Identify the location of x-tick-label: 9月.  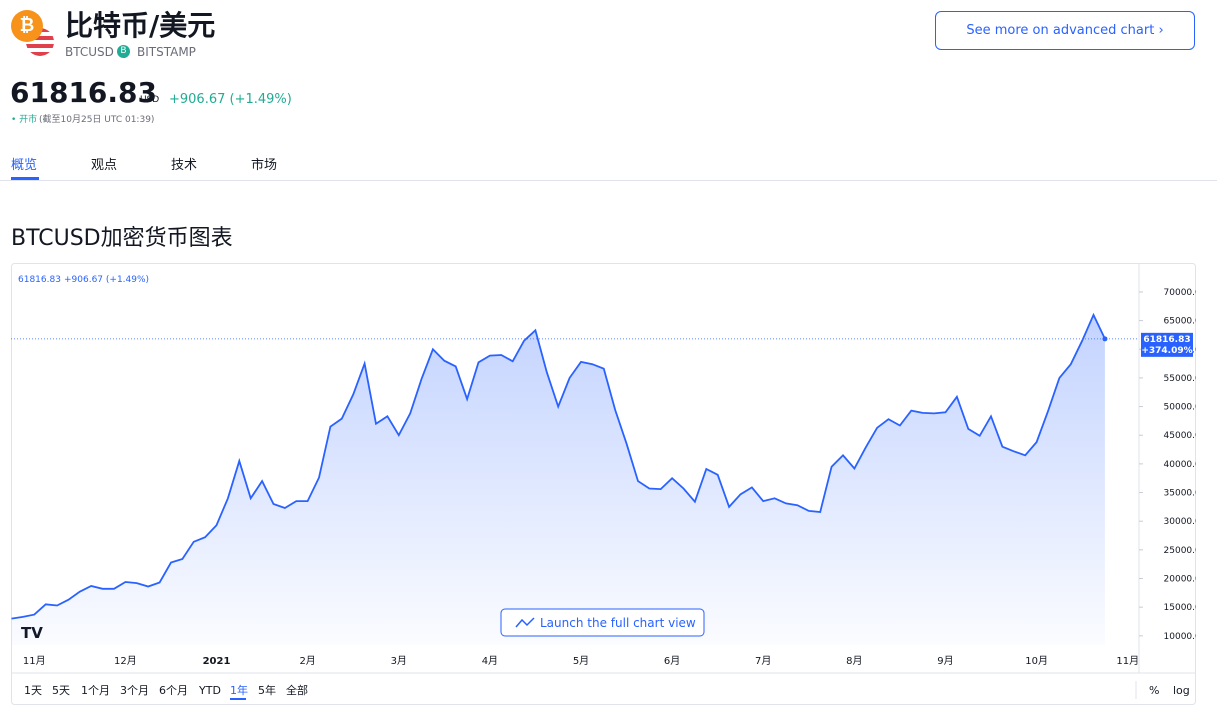
(945, 661).